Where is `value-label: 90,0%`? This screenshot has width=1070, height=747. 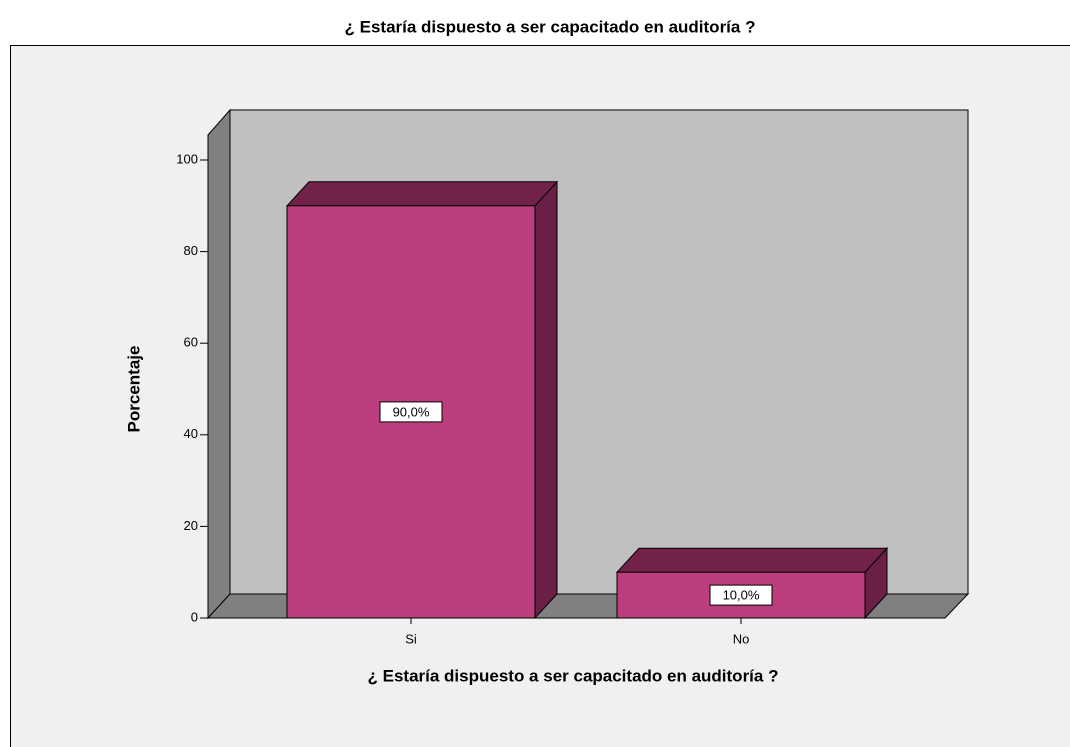 value-label: 90,0% is located at coordinates (411, 411).